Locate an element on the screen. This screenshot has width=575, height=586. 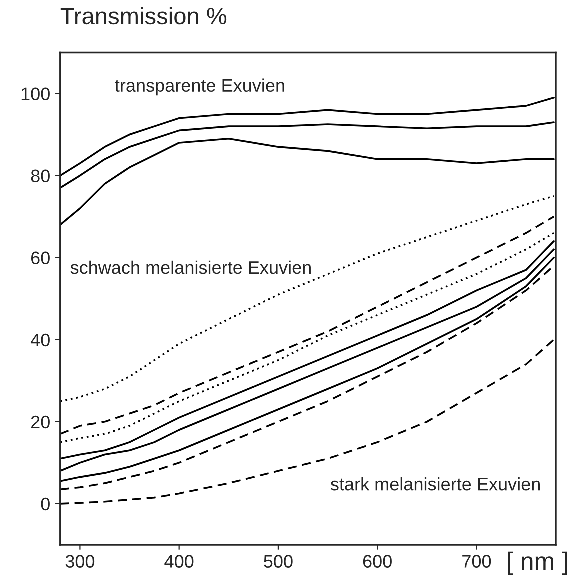
x-tick-label: 700 is located at coordinates (477, 561).